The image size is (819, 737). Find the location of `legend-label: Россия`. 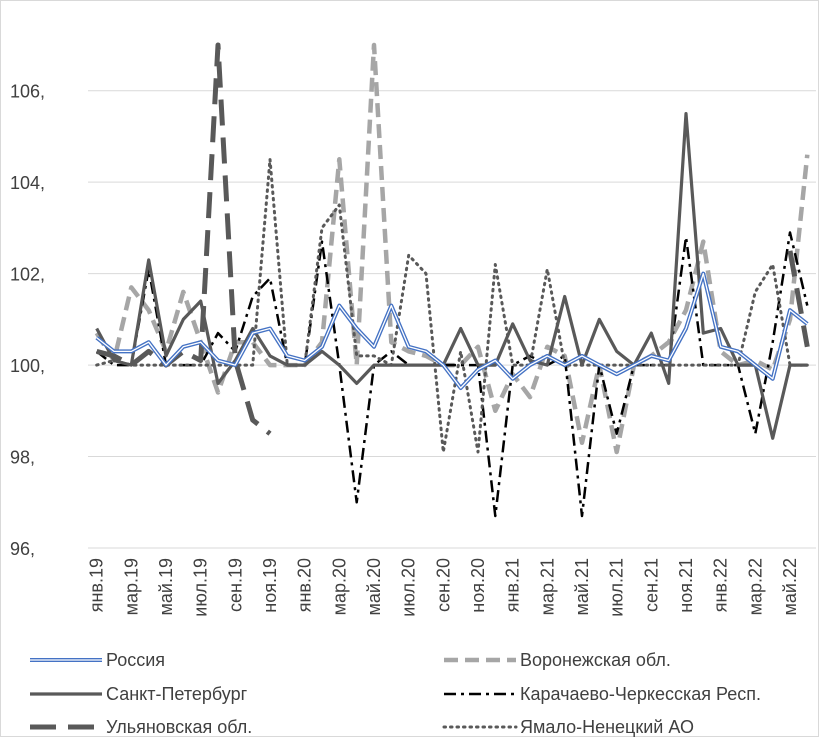

legend-label: Россия is located at coordinates (135, 660).